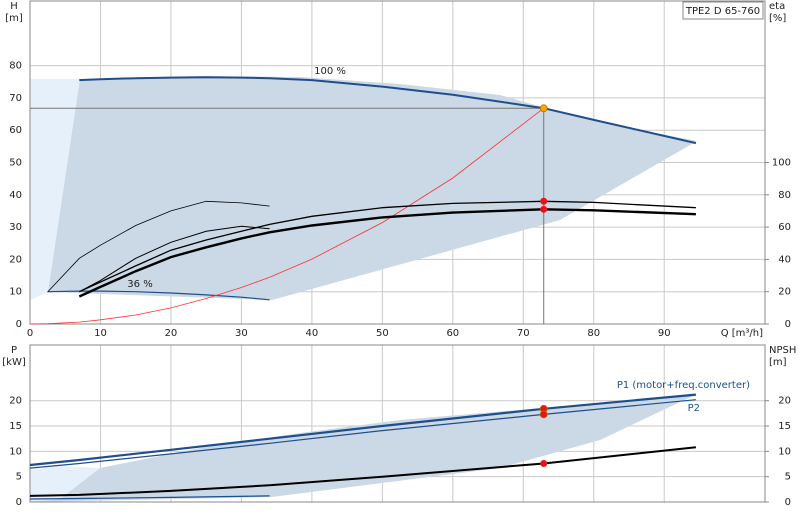  I want to click on y2-axis-label: eta, so click(777, 6).